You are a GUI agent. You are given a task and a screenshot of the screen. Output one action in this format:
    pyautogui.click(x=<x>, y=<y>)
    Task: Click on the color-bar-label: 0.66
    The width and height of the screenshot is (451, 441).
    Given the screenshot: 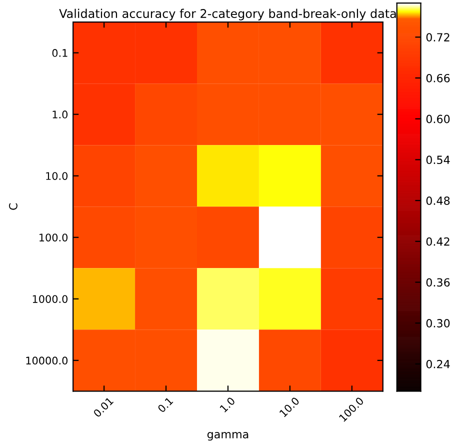 What is the action you would take?
    pyautogui.click(x=438, y=78)
    